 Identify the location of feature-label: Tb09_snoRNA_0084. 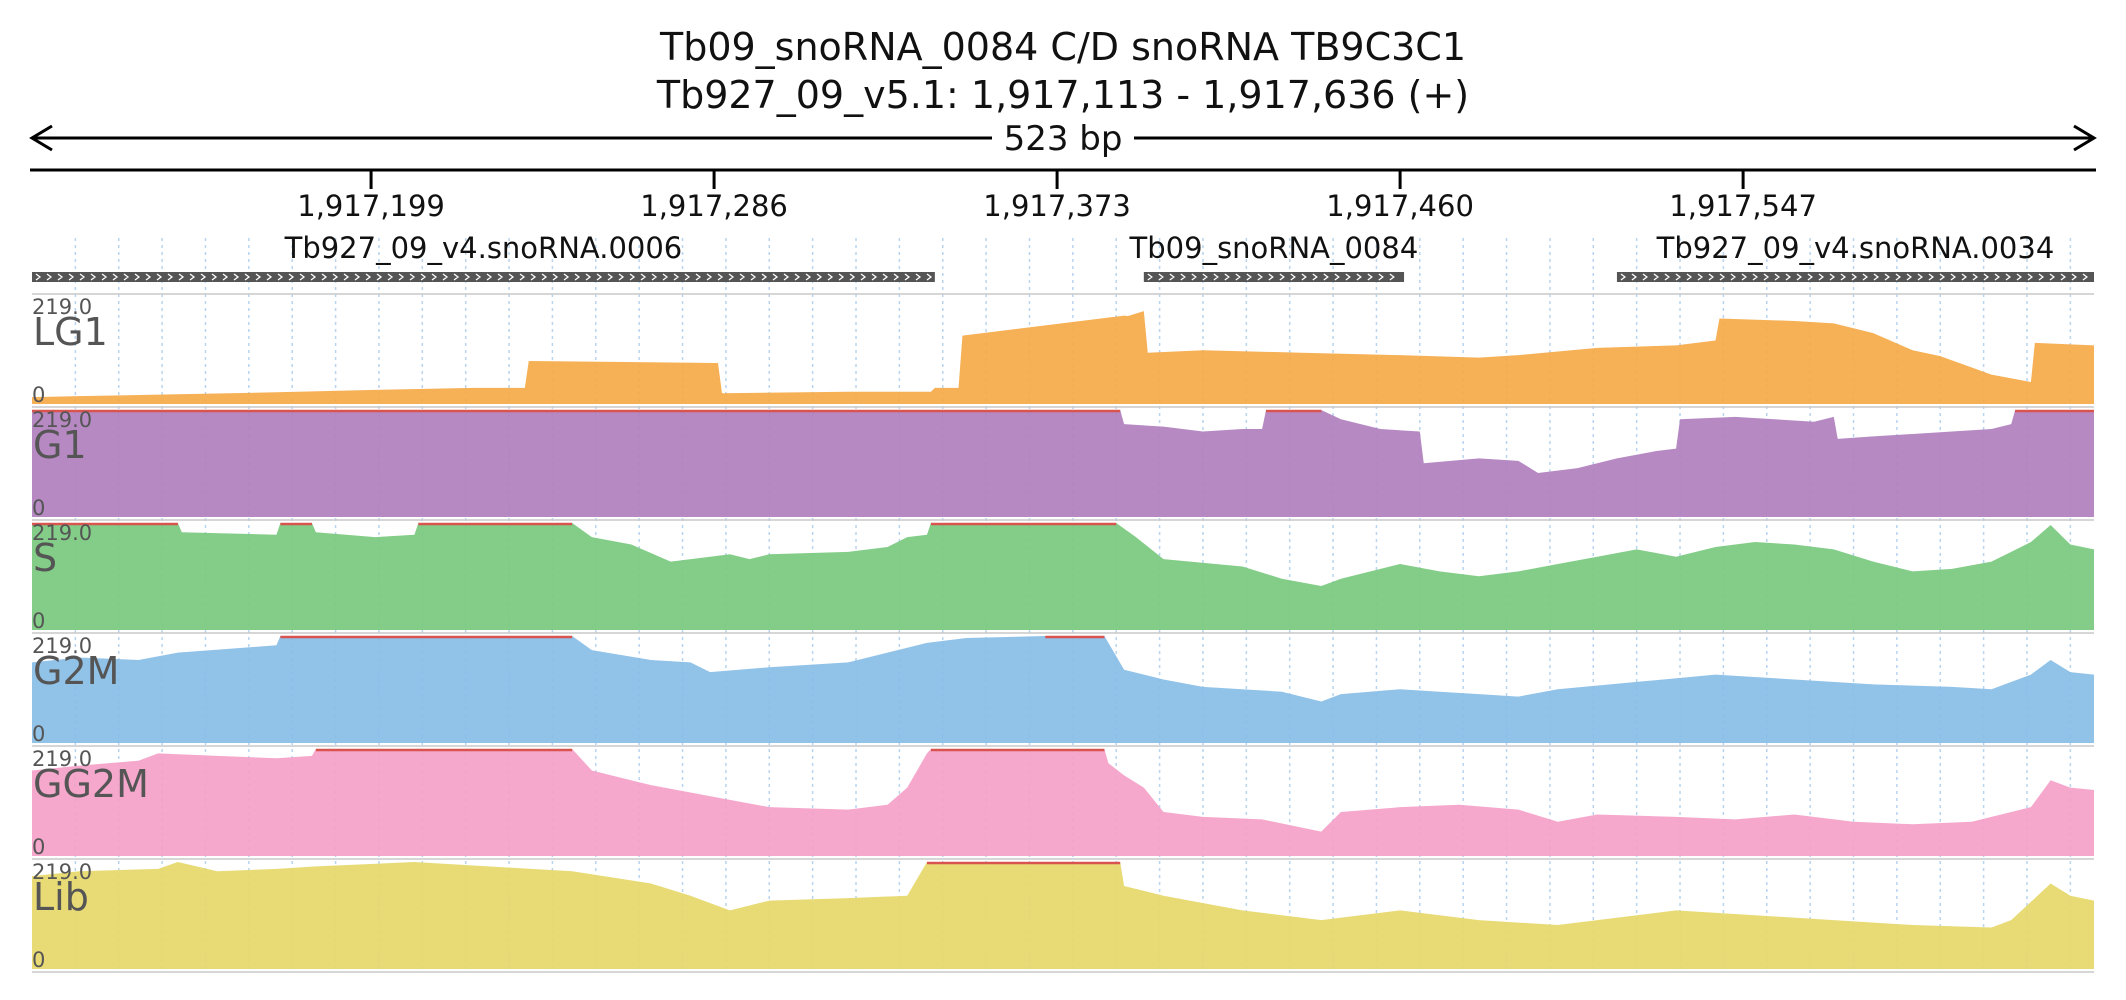
(1274, 248).